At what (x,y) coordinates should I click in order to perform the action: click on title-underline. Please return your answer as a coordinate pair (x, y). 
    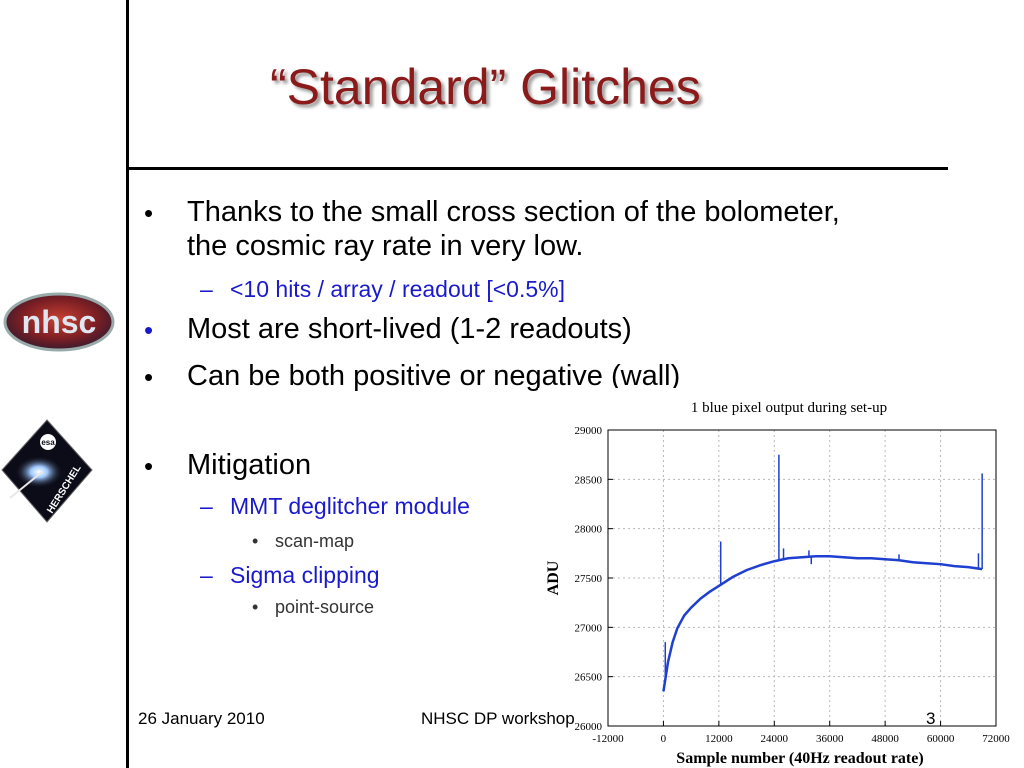
    Looking at the image, I should click on (537, 168).